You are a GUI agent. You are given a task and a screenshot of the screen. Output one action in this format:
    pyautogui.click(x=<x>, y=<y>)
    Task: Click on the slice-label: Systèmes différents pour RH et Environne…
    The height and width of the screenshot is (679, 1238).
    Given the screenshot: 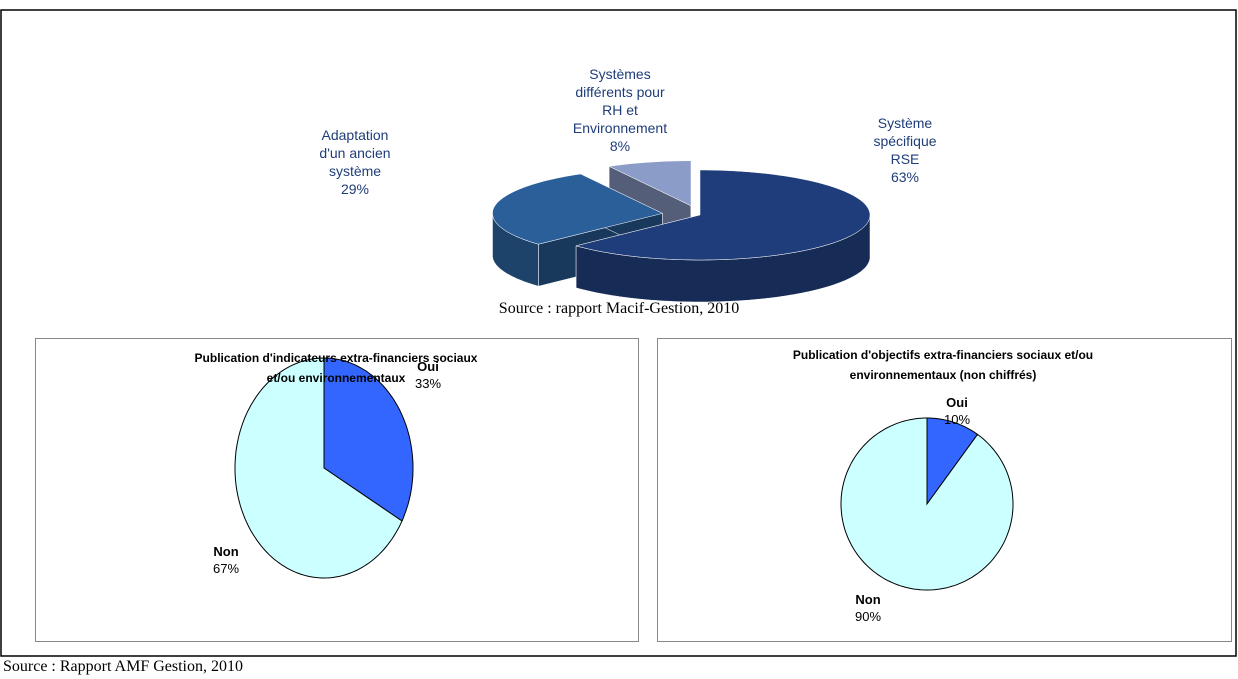 What is the action you would take?
    pyautogui.click(x=620, y=110)
    